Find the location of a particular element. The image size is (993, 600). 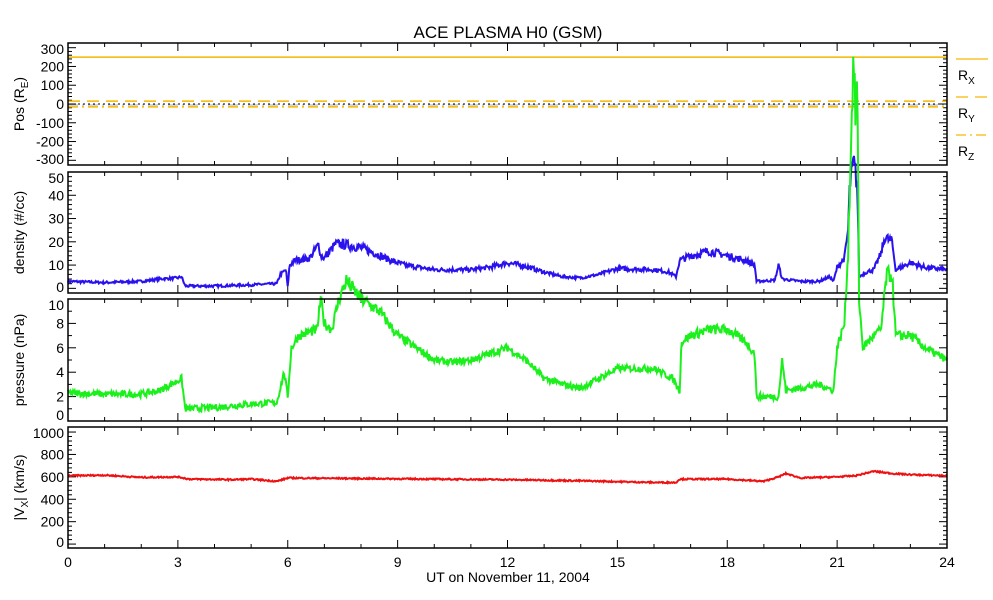

y-axis-label-text: |V is located at coordinates (19, 514).